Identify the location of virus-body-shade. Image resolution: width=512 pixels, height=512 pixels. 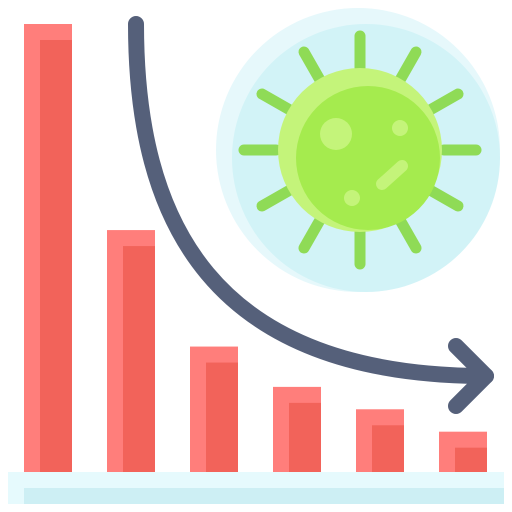
(368, 158).